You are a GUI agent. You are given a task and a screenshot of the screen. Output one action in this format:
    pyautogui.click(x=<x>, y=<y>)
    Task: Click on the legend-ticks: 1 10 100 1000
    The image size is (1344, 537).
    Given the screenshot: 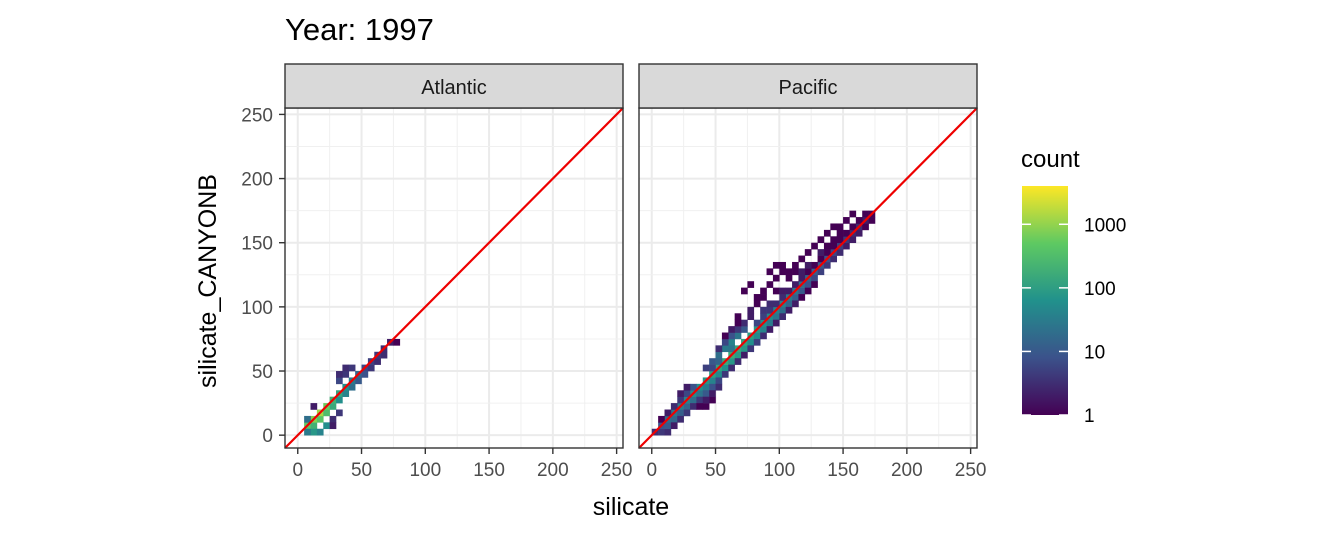 What is the action you would take?
    pyautogui.click(x=1074, y=321)
    